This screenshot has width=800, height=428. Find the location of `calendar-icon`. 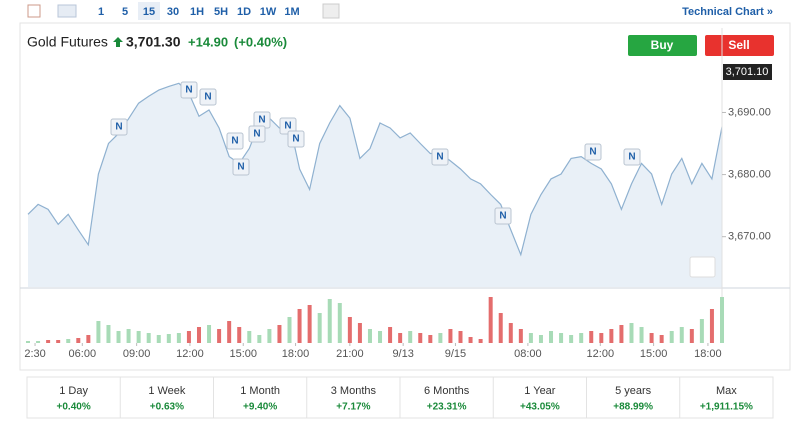

calendar-icon is located at coordinates (331, 11).